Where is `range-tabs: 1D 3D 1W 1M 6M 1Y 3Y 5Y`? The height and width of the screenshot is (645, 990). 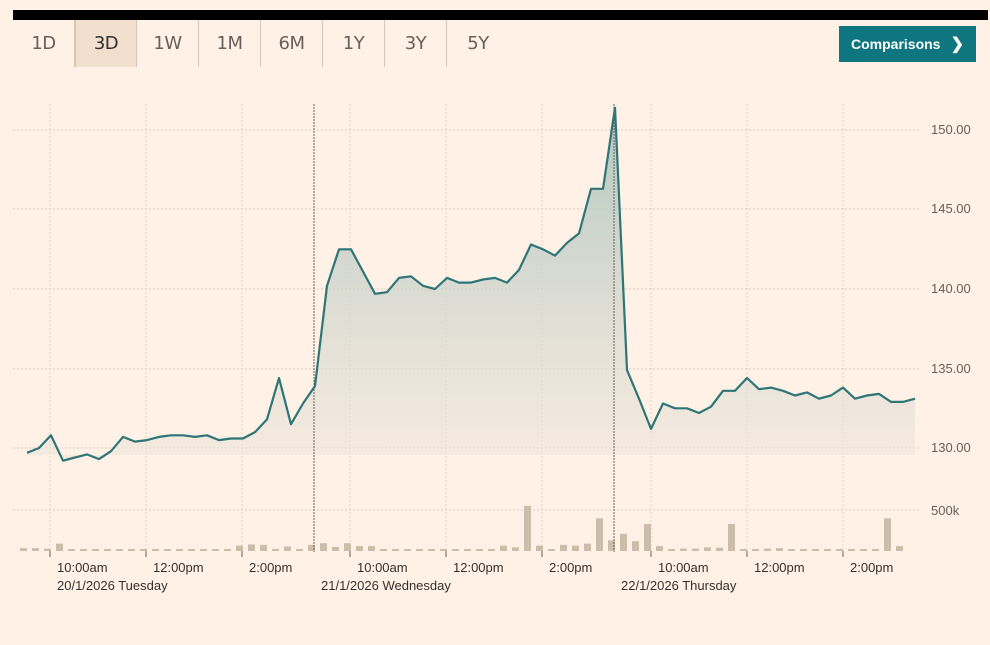
range-tabs: 1D 3D 1W 1M 6M 1Y 3Y 5Y is located at coordinates (261, 43).